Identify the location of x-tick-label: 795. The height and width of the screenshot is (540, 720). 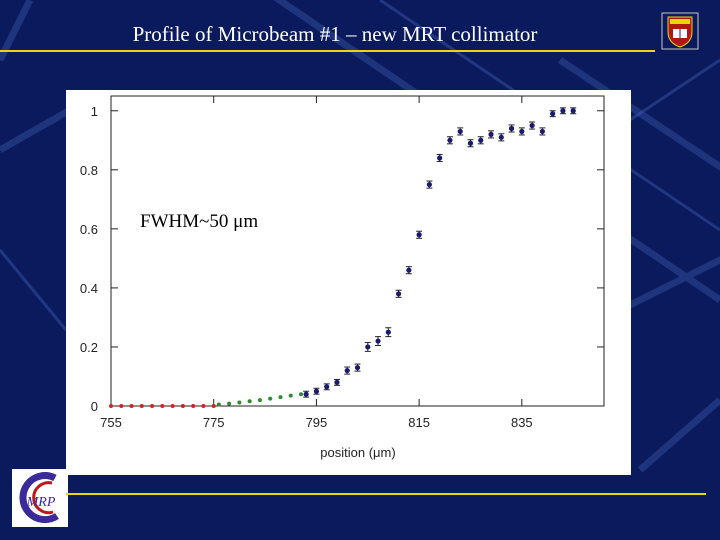
(317, 422).